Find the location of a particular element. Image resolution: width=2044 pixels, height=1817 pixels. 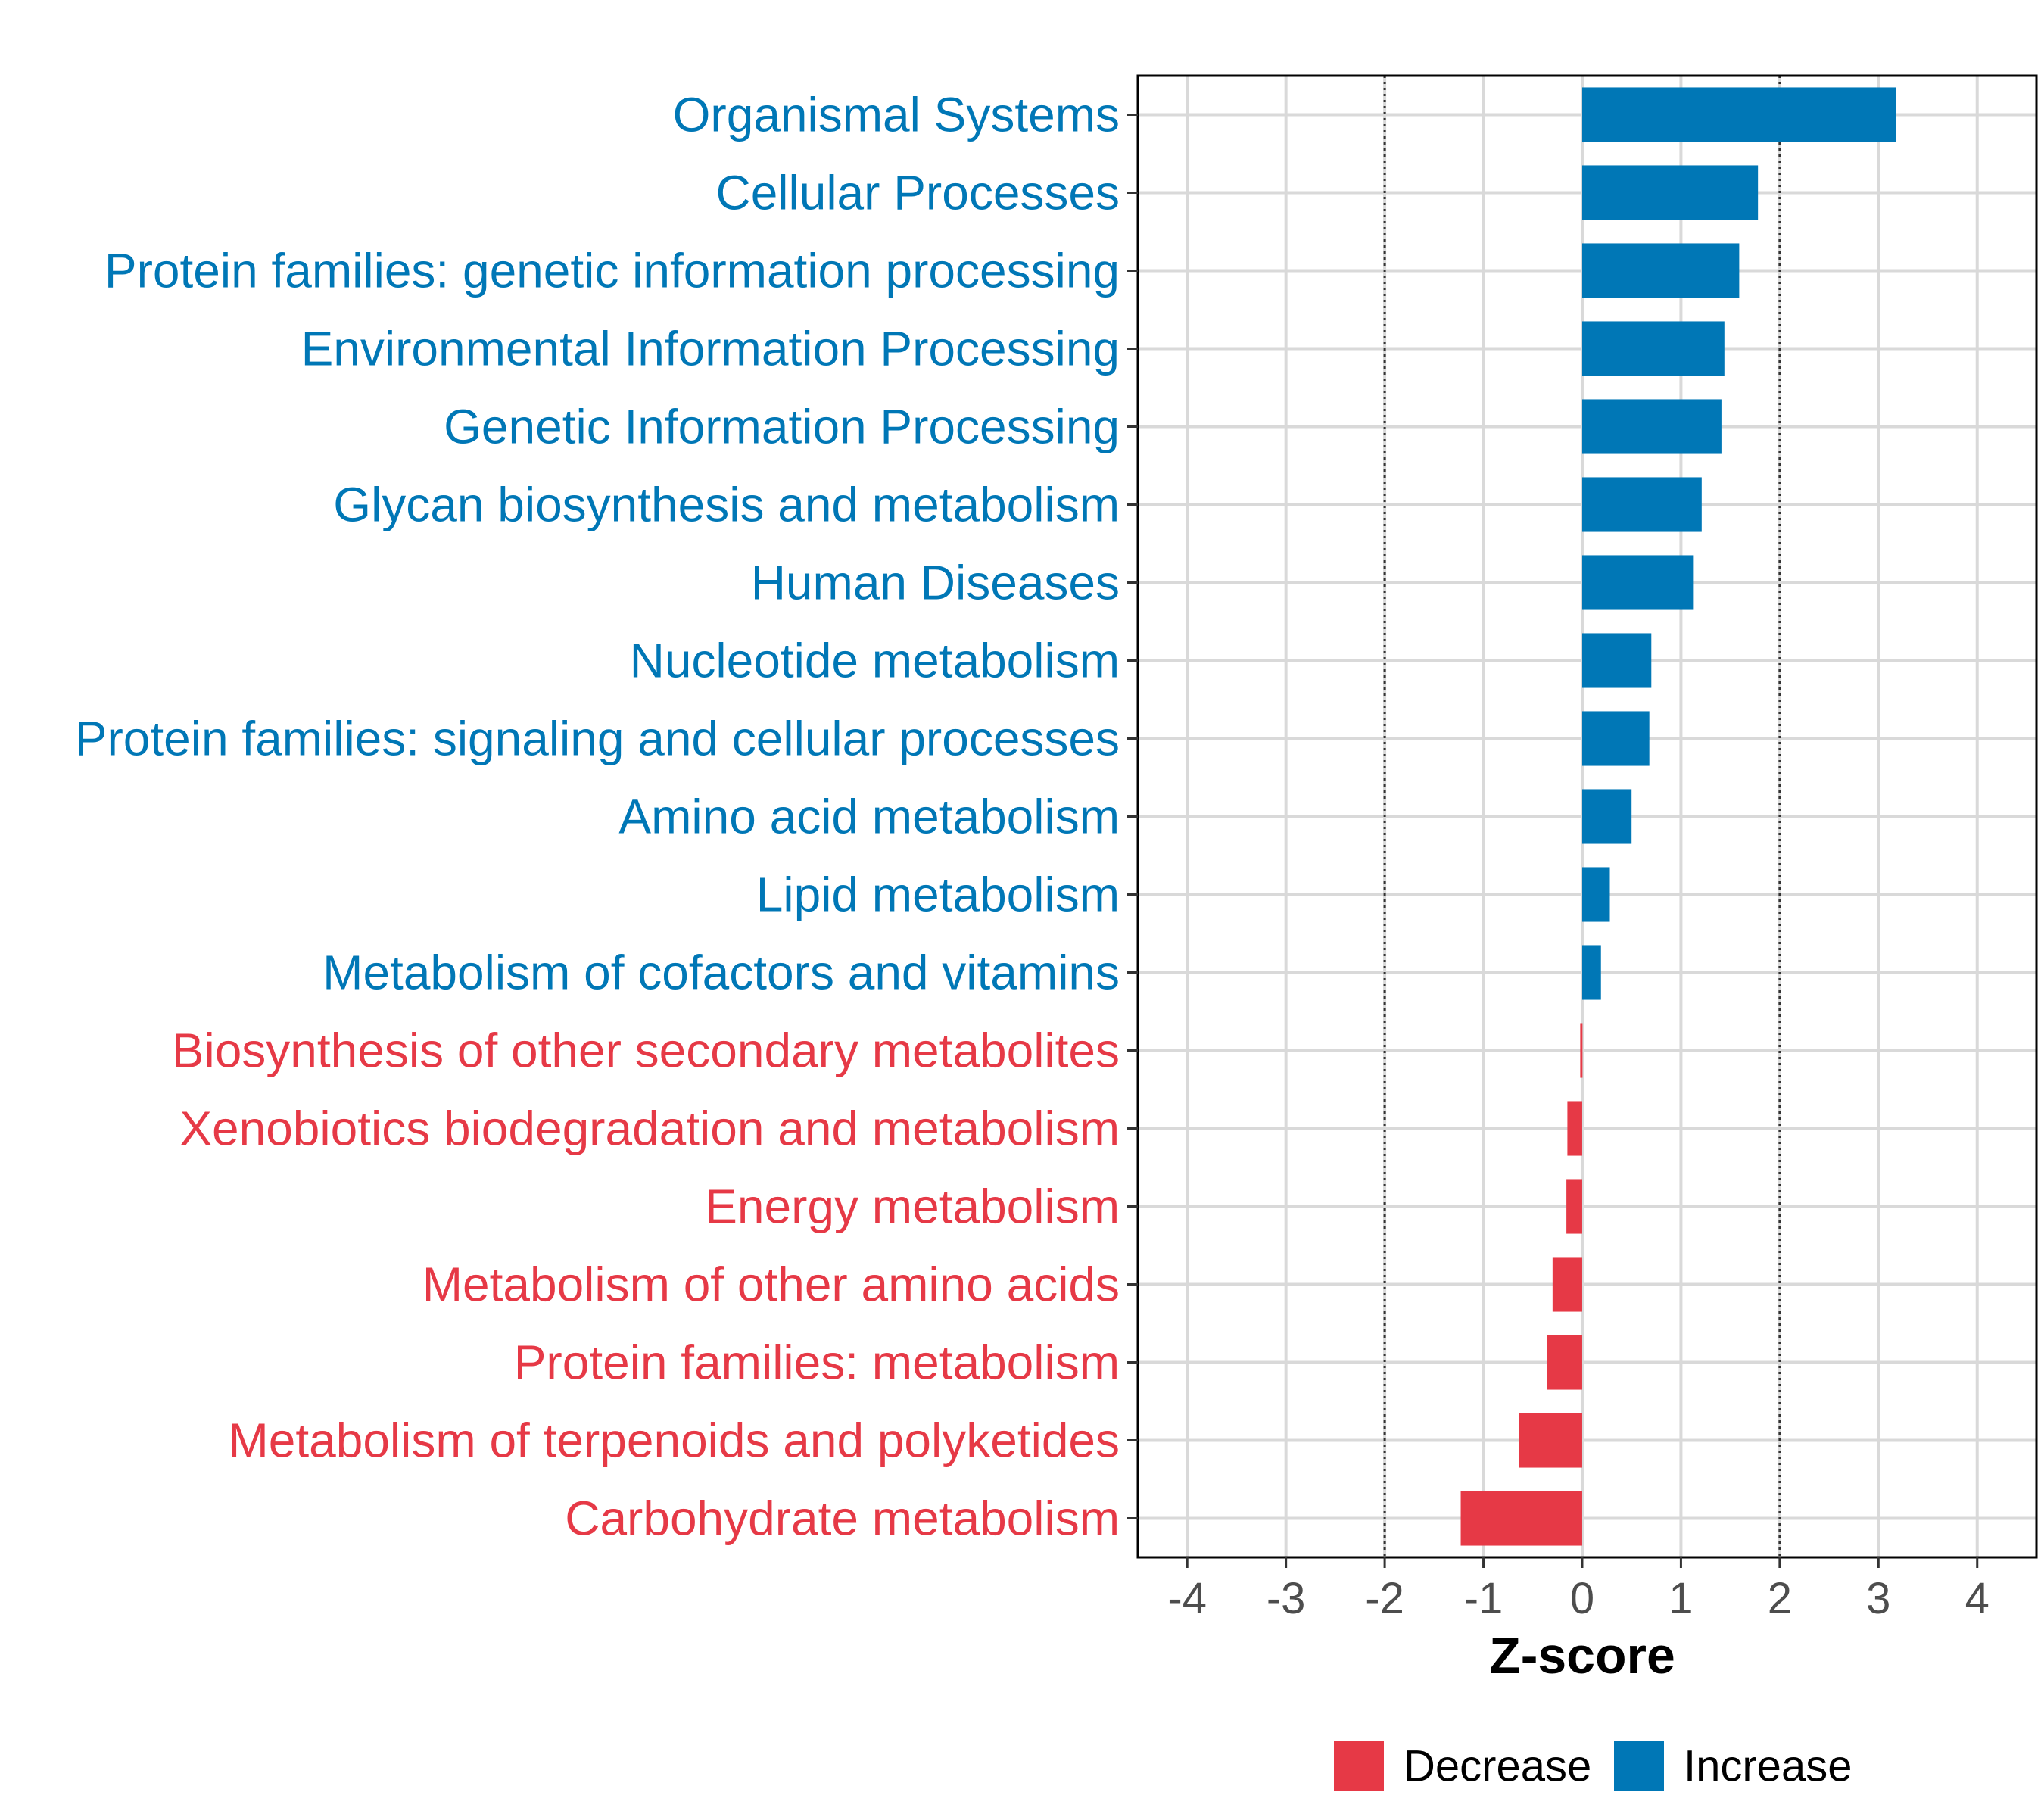

x-tick-label: 0 is located at coordinates (1582, 1599).